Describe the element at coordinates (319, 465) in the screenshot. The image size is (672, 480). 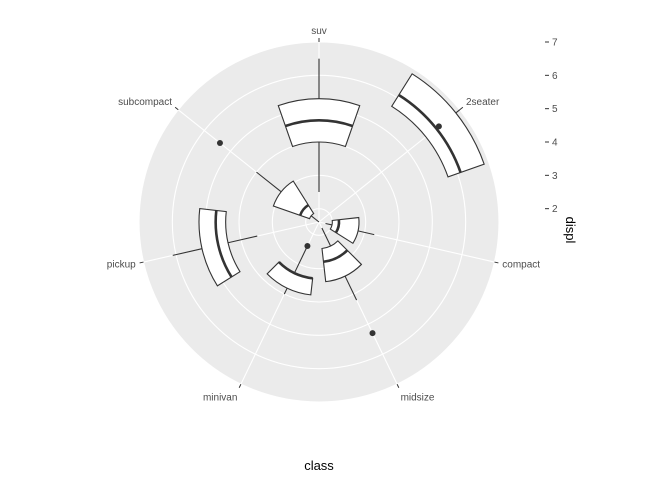
I see `x-axis-title: class` at that location.